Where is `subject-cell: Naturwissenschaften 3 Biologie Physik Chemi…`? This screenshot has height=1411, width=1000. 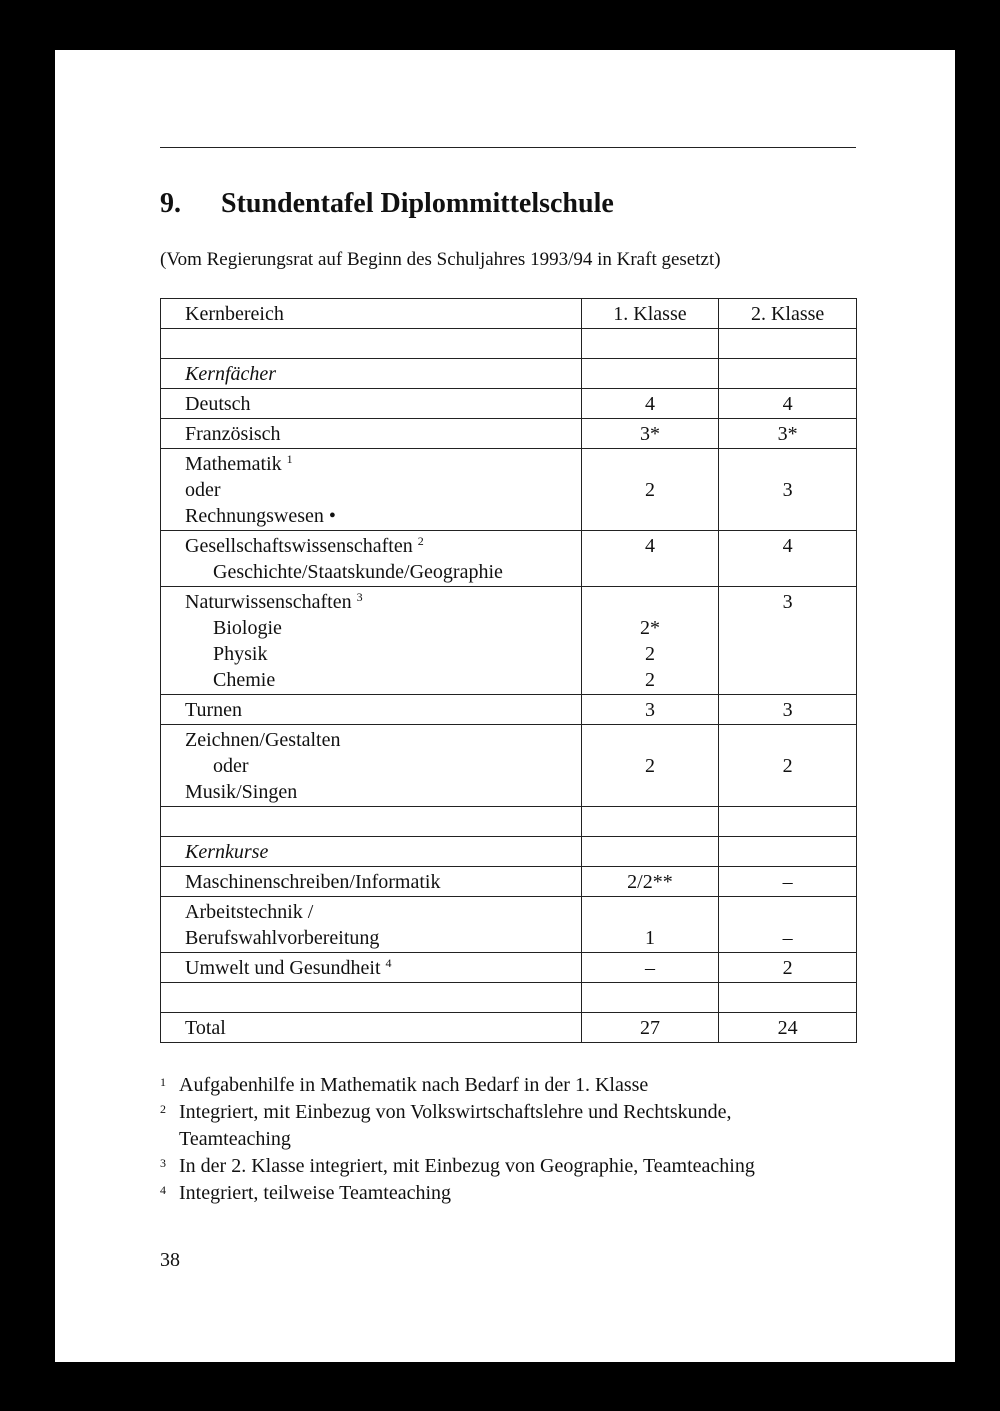 subject-cell: Naturwissenschaften 3 Biologie Physik Chemi… is located at coordinates (371, 640).